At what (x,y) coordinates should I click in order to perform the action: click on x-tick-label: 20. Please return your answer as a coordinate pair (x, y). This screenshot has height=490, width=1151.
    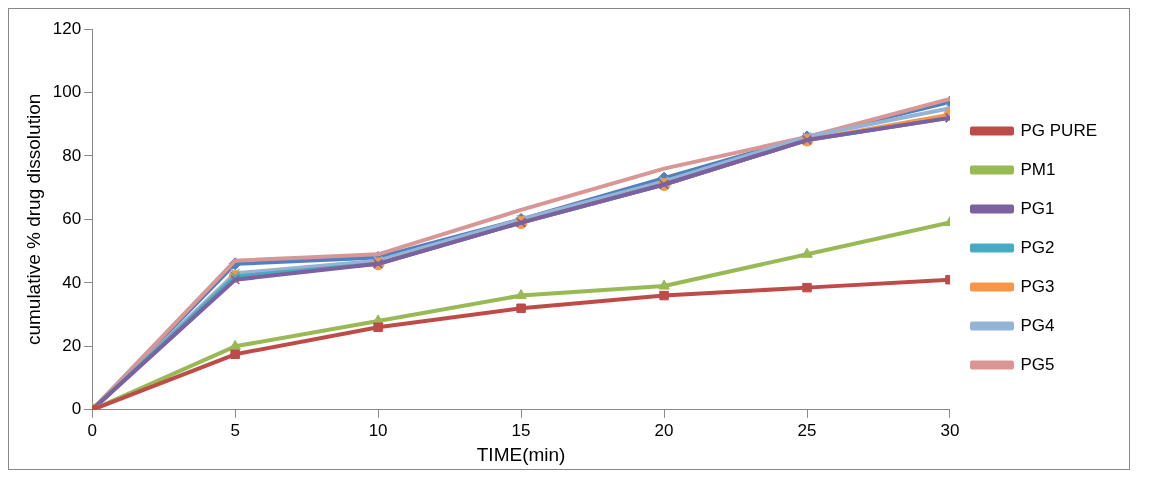
    Looking at the image, I should click on (664, 430).